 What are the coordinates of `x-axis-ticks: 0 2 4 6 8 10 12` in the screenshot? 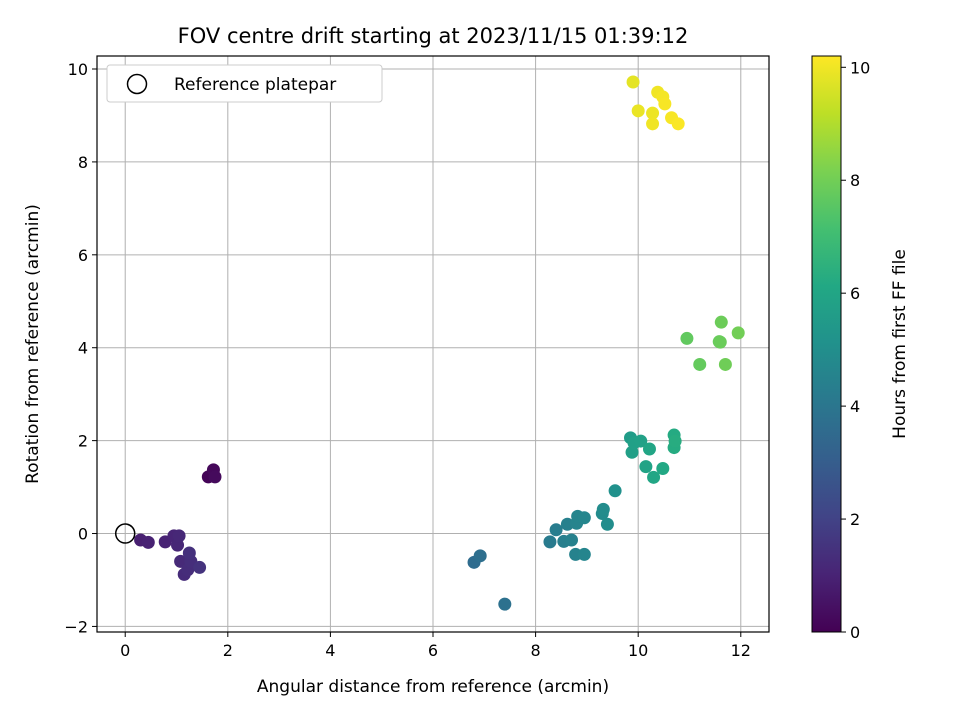 It's located at (435, 646).